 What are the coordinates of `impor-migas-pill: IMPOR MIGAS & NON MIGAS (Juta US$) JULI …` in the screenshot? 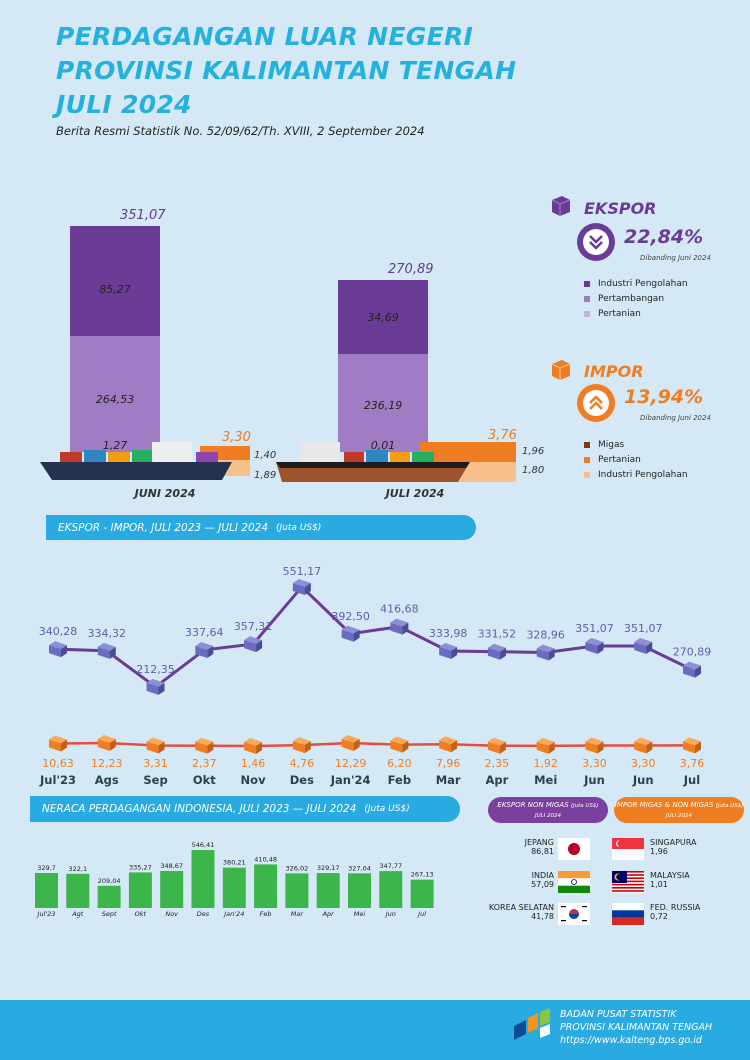 It's located at (679, 810).